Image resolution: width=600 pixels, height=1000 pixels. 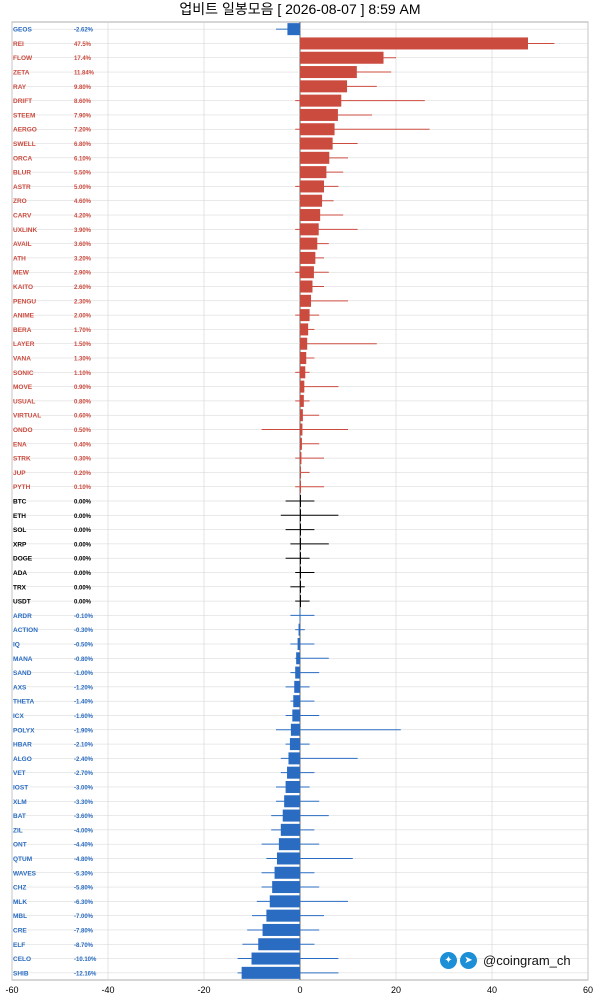 I want to click on coin-label: ACTION, so click(x=25, y=630).